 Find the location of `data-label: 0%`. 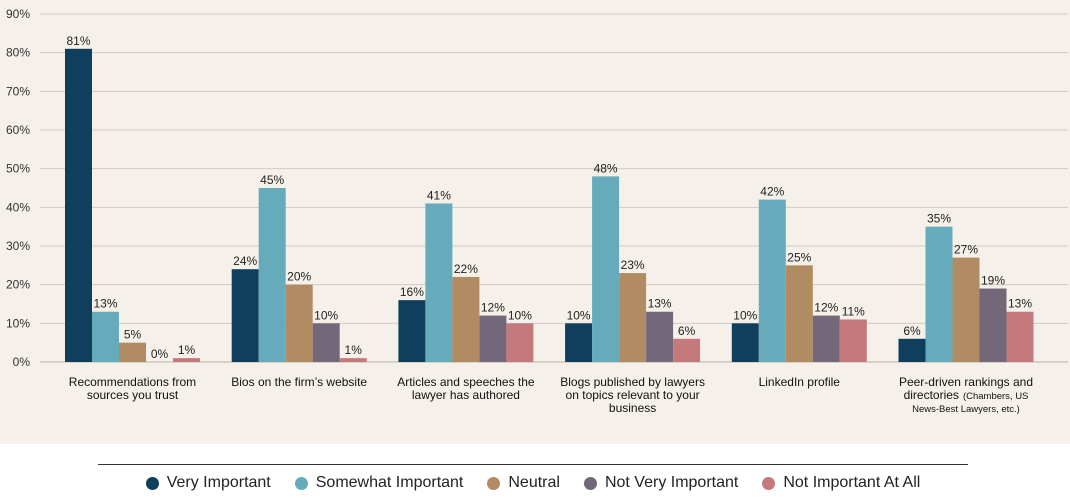

data-label: 0% is located at coordinates (160, 354).